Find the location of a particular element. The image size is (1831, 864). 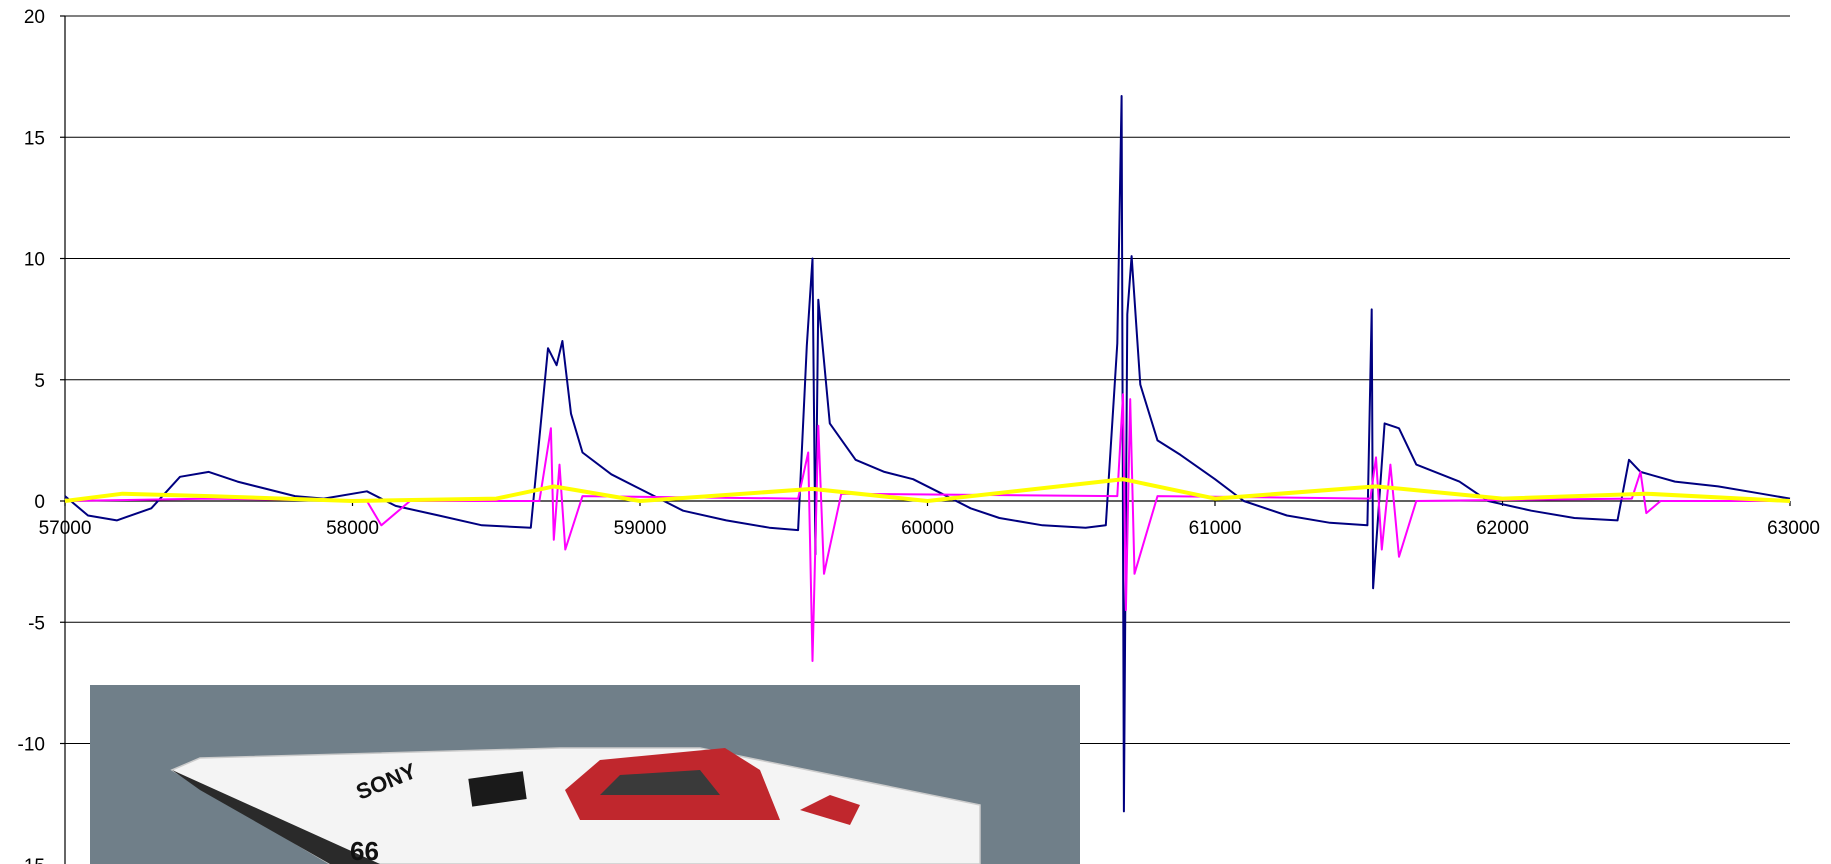

boat-hull-shadow is located at coordinates (276, 817).